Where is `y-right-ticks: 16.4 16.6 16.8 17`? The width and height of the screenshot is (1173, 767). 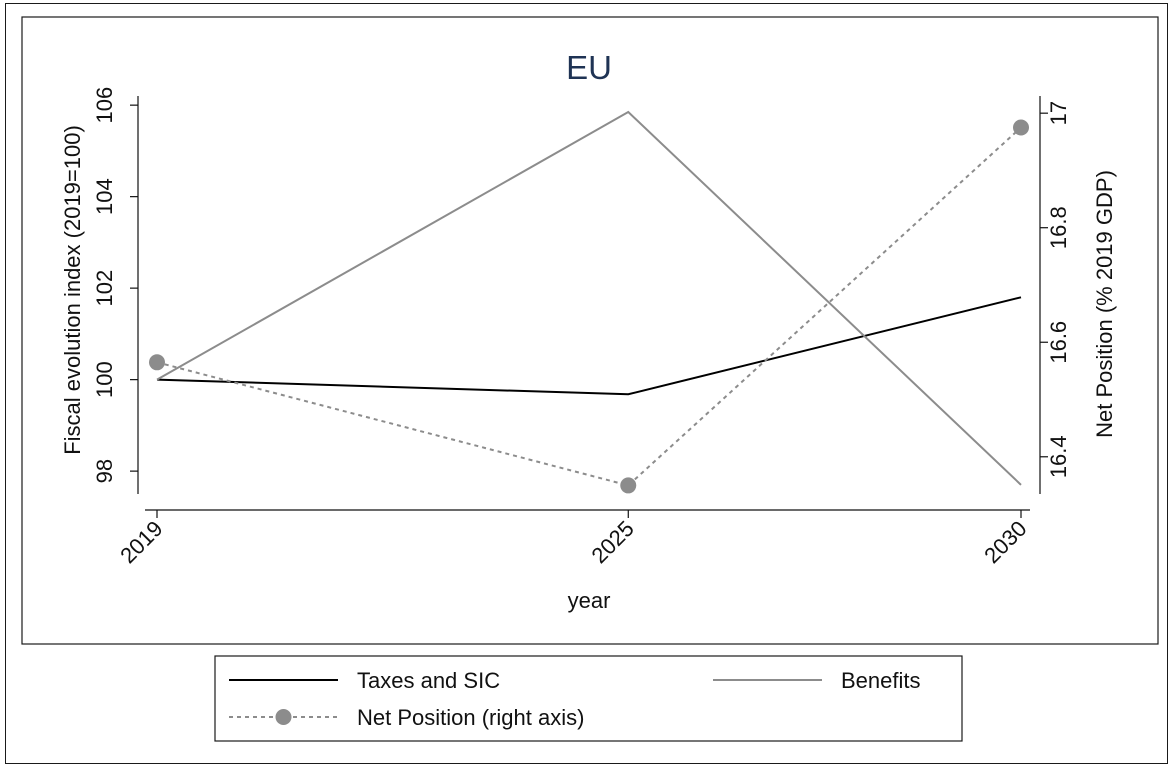 y-right-ticks: 16.4 16.6 16.8 17 is located at coordinates (1055, 289).